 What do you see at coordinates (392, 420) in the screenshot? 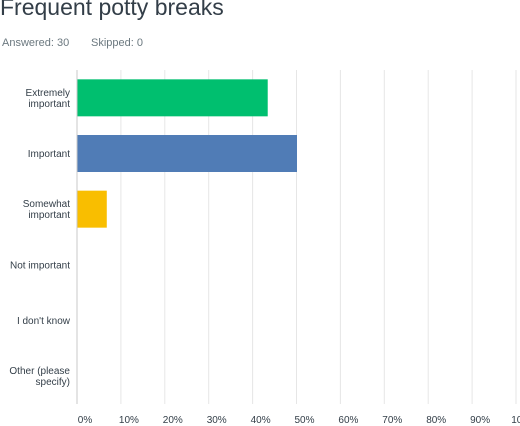
I see `x-tick-label: 70%` at bounding box center [392, 420].